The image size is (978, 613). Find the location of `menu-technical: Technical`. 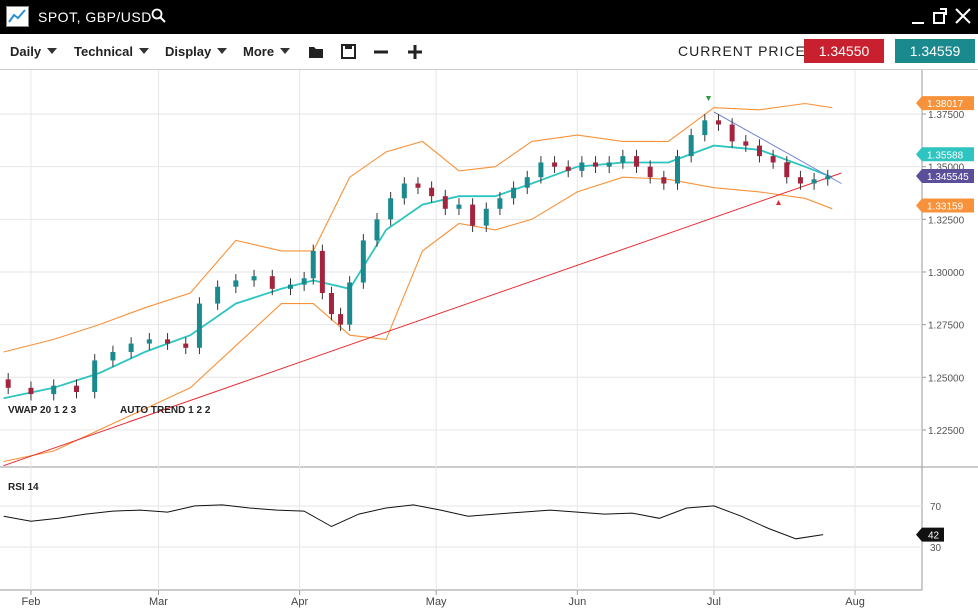

menu-technical: Technical is located at coordinates (111, 51).